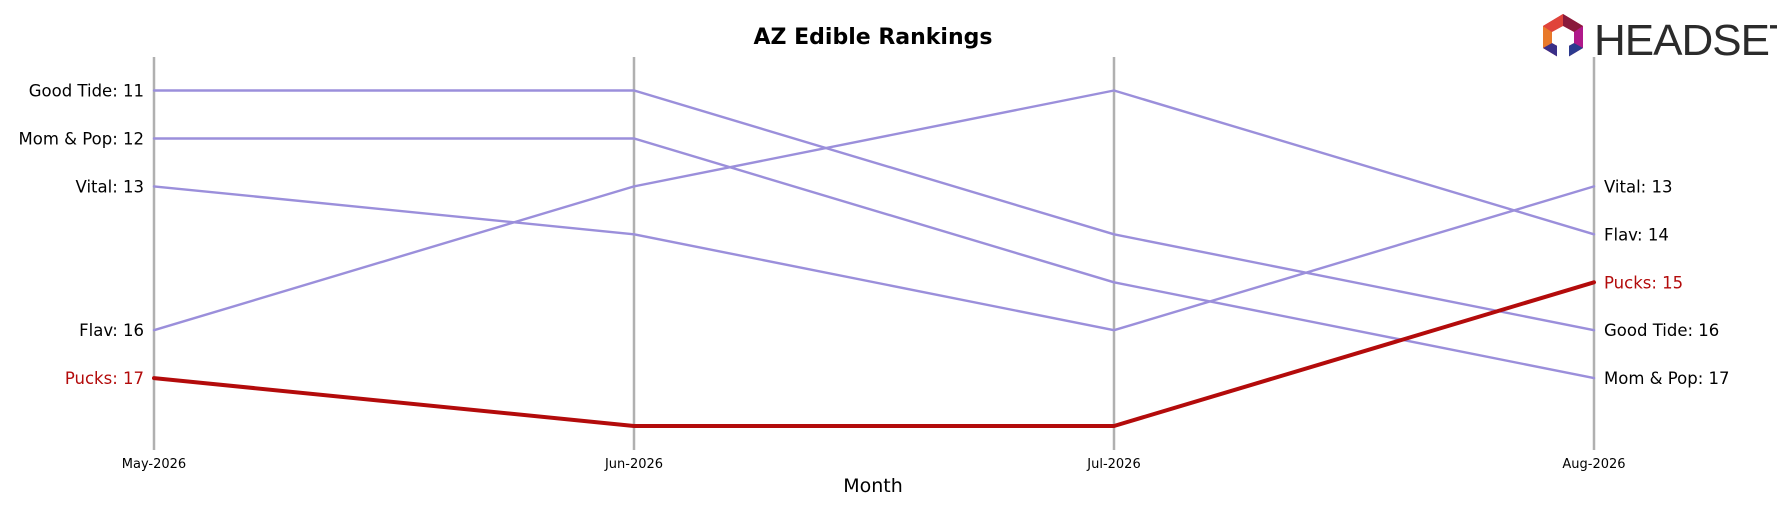 This screenshot has height=506, width=1777. I want to click on x-tick-may-2026: May-2026, so click(154, 464).